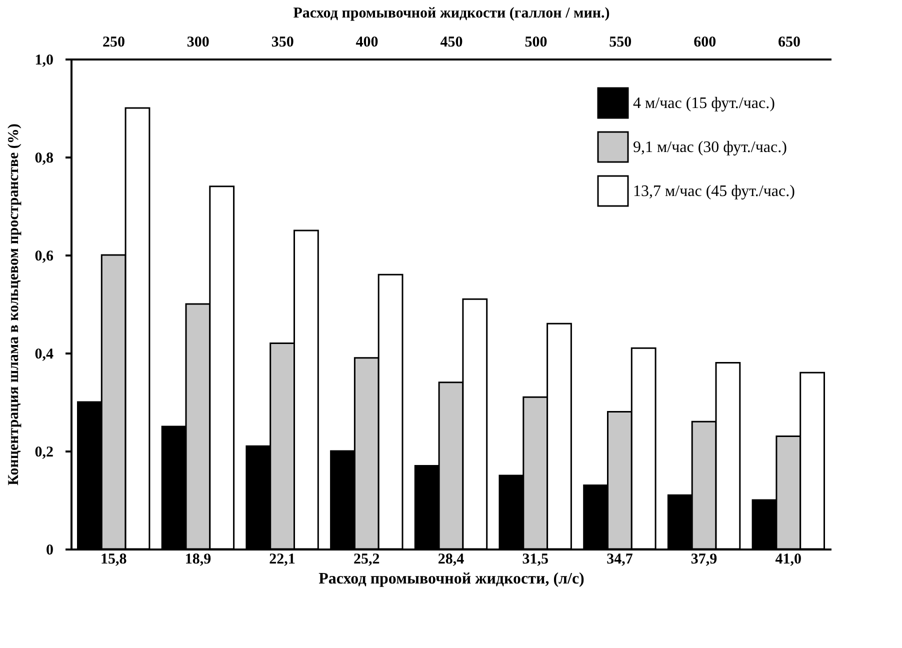 The width and height of the screenshot is (902, 648). What do you see at coordinates (50, 550) in the screenshot?
I see `y-tick-label: 0` at bounding box center [50, 550].